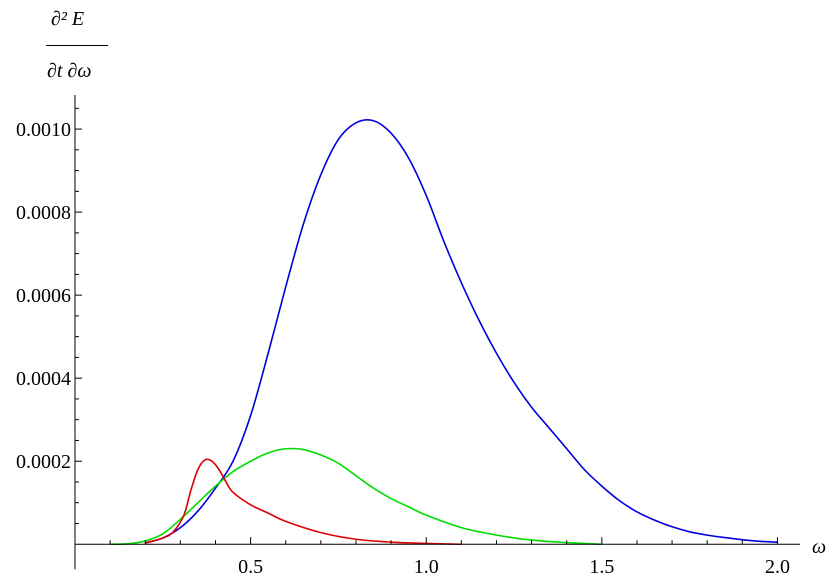 The height and width of the screenshot is (578, 830). Describe the element at coordinates (68, 19) in the screenshot. I see `y-axis-label-numerator: ∂² E` at that location.